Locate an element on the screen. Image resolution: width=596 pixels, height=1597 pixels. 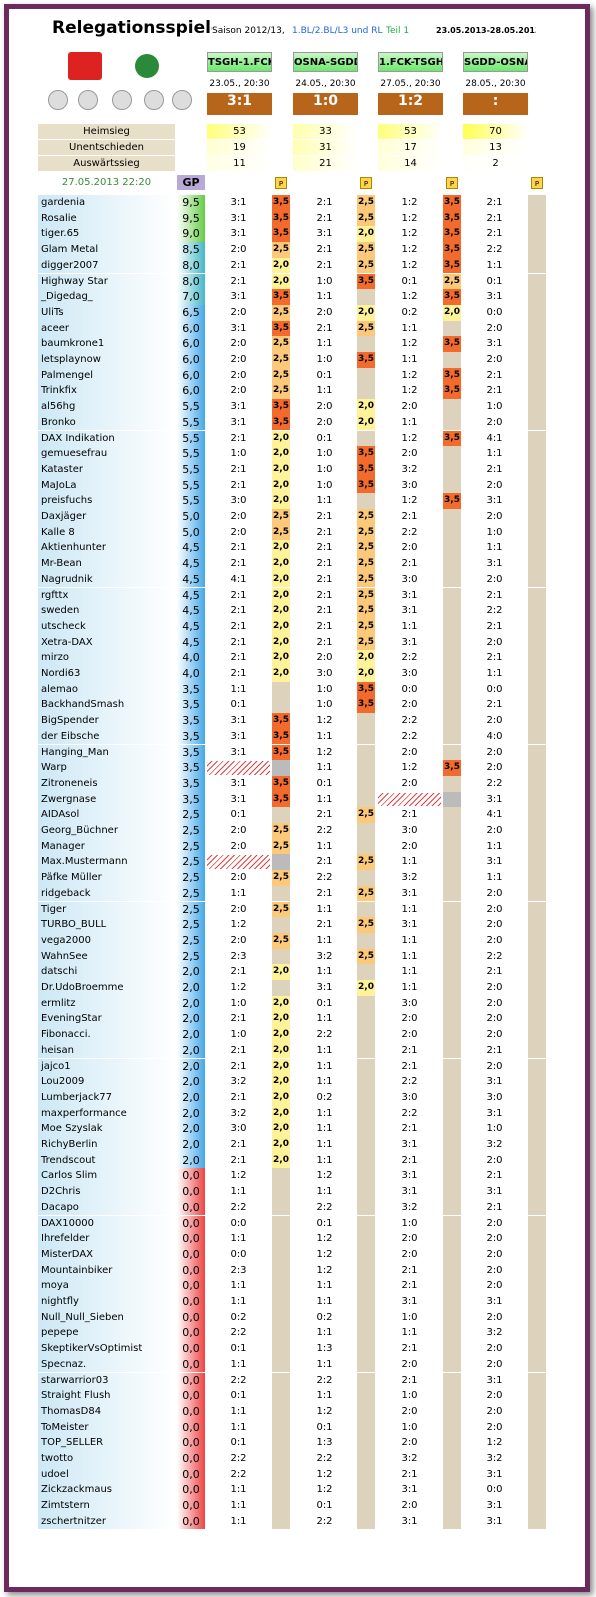
player-name: Lou2009 is located at coordinates (106, 1082).